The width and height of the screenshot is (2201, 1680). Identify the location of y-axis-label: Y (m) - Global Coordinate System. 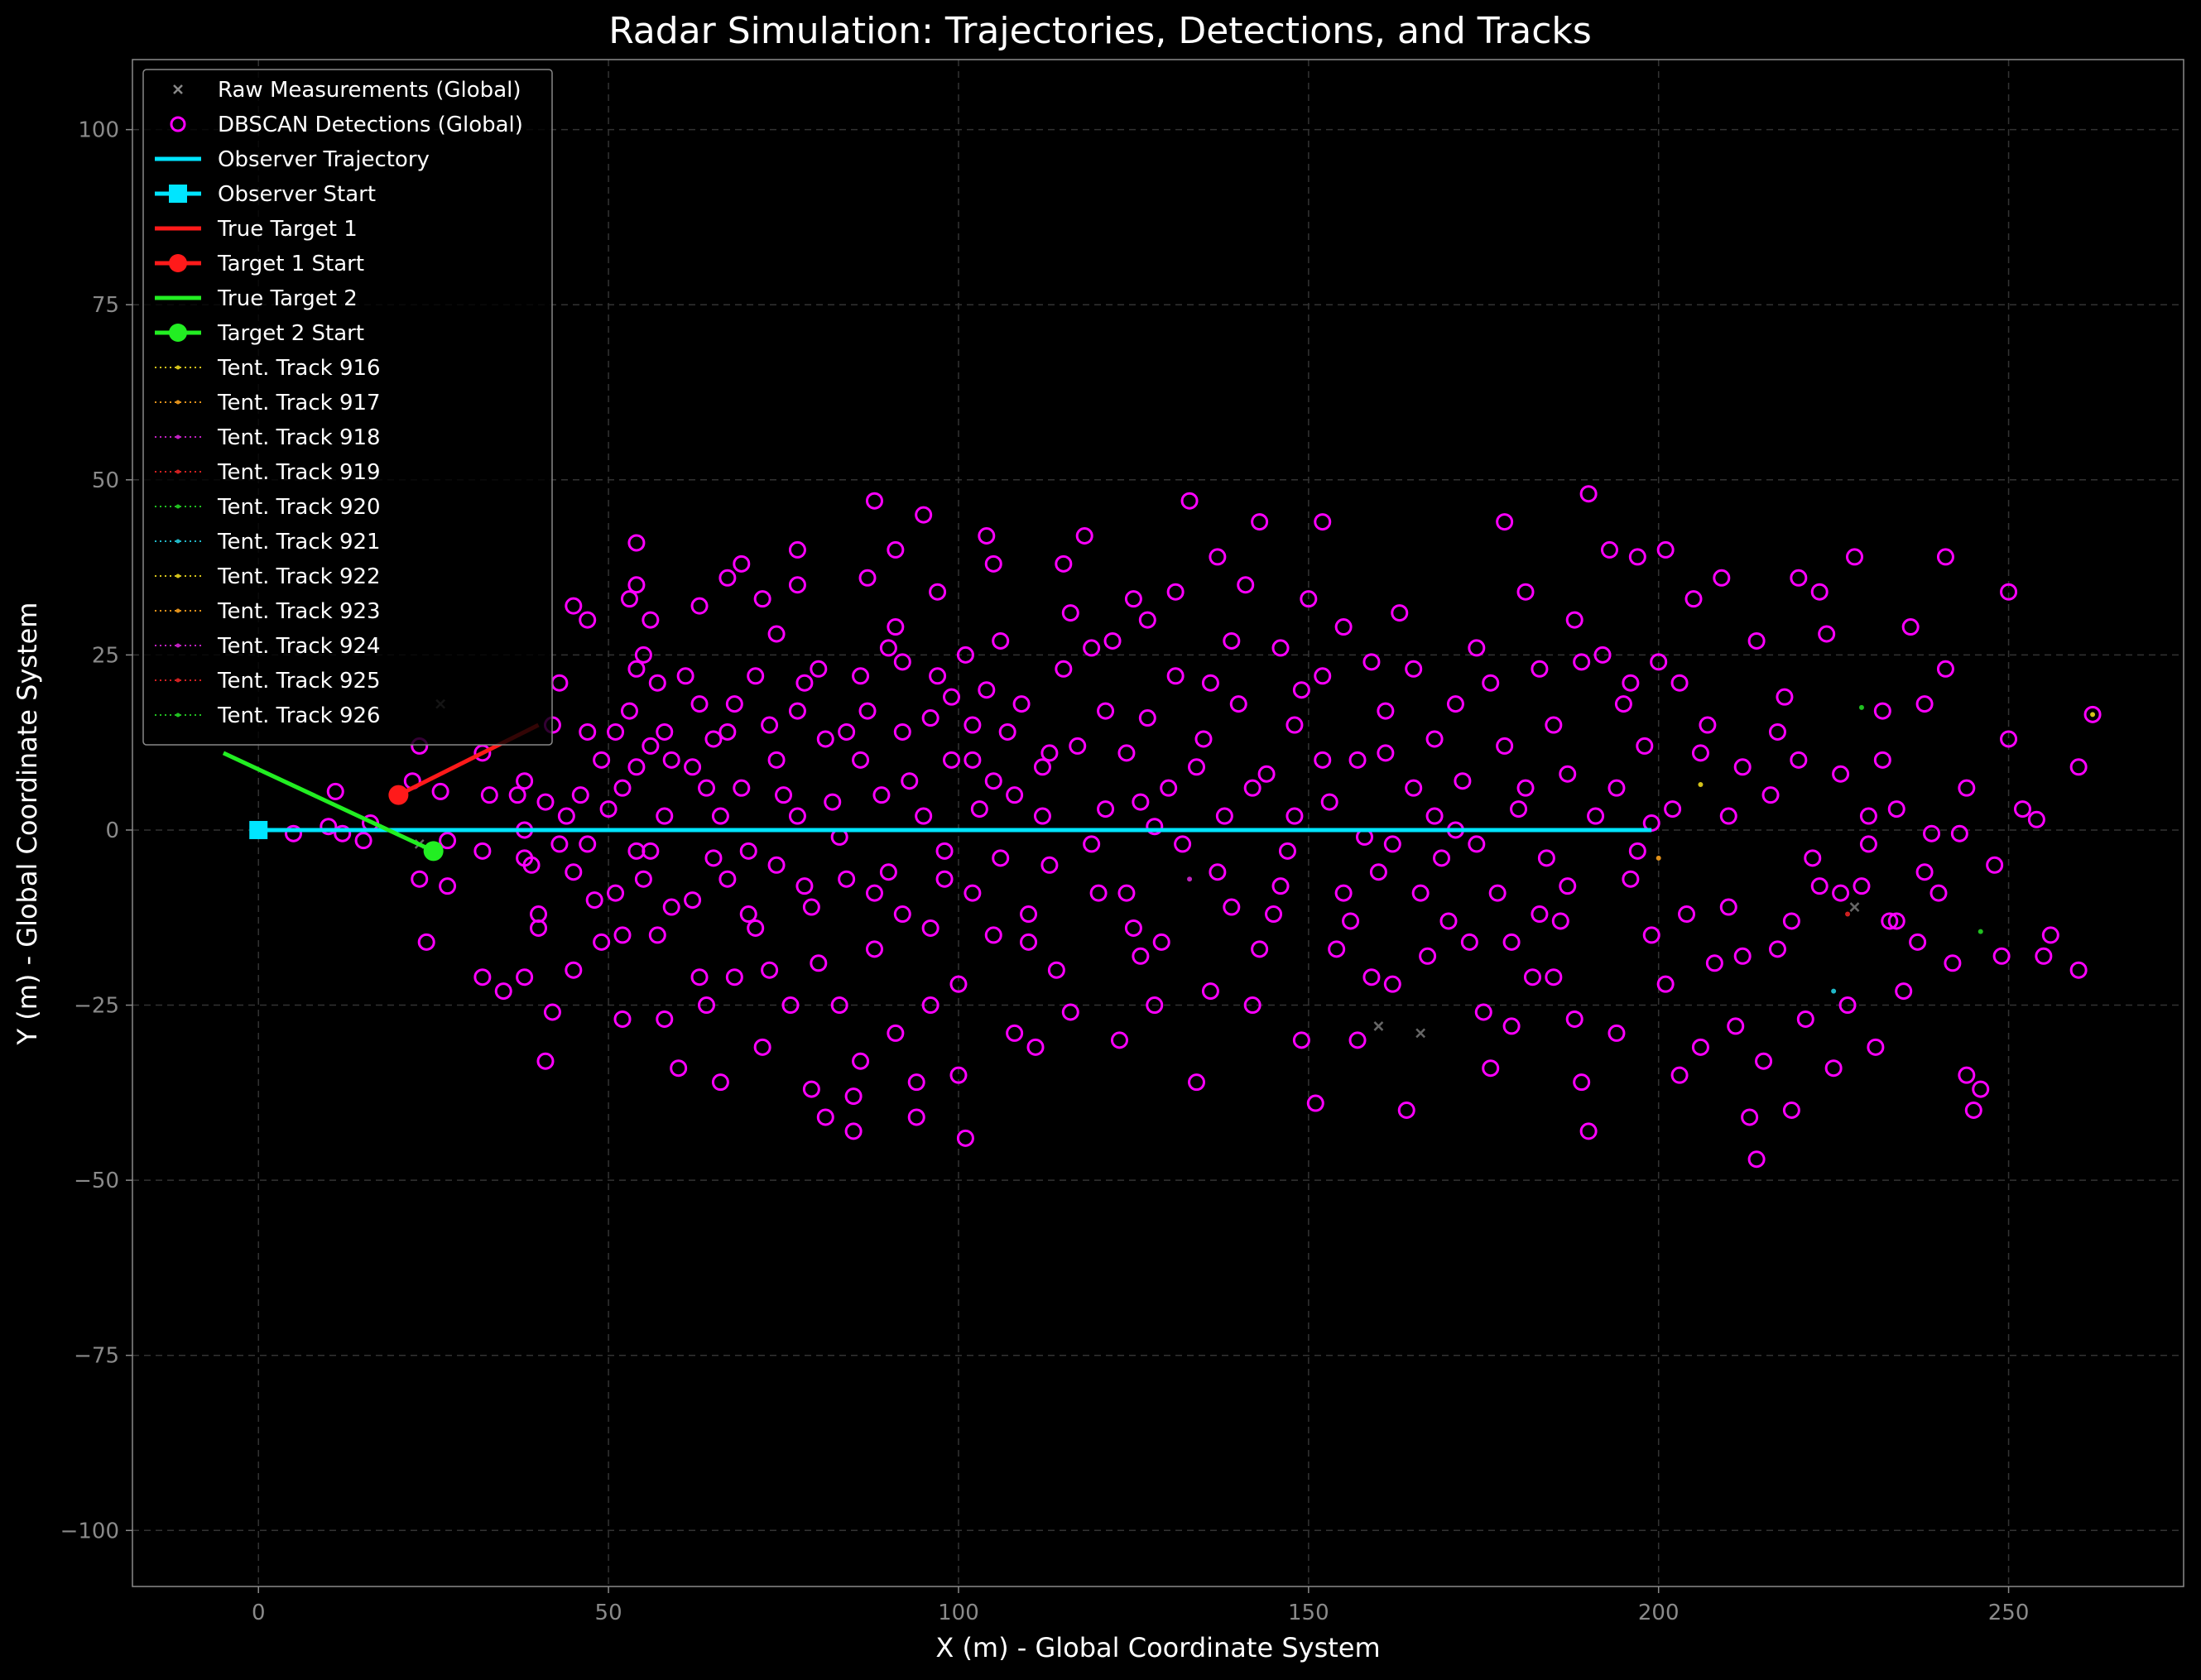
(27, 824).